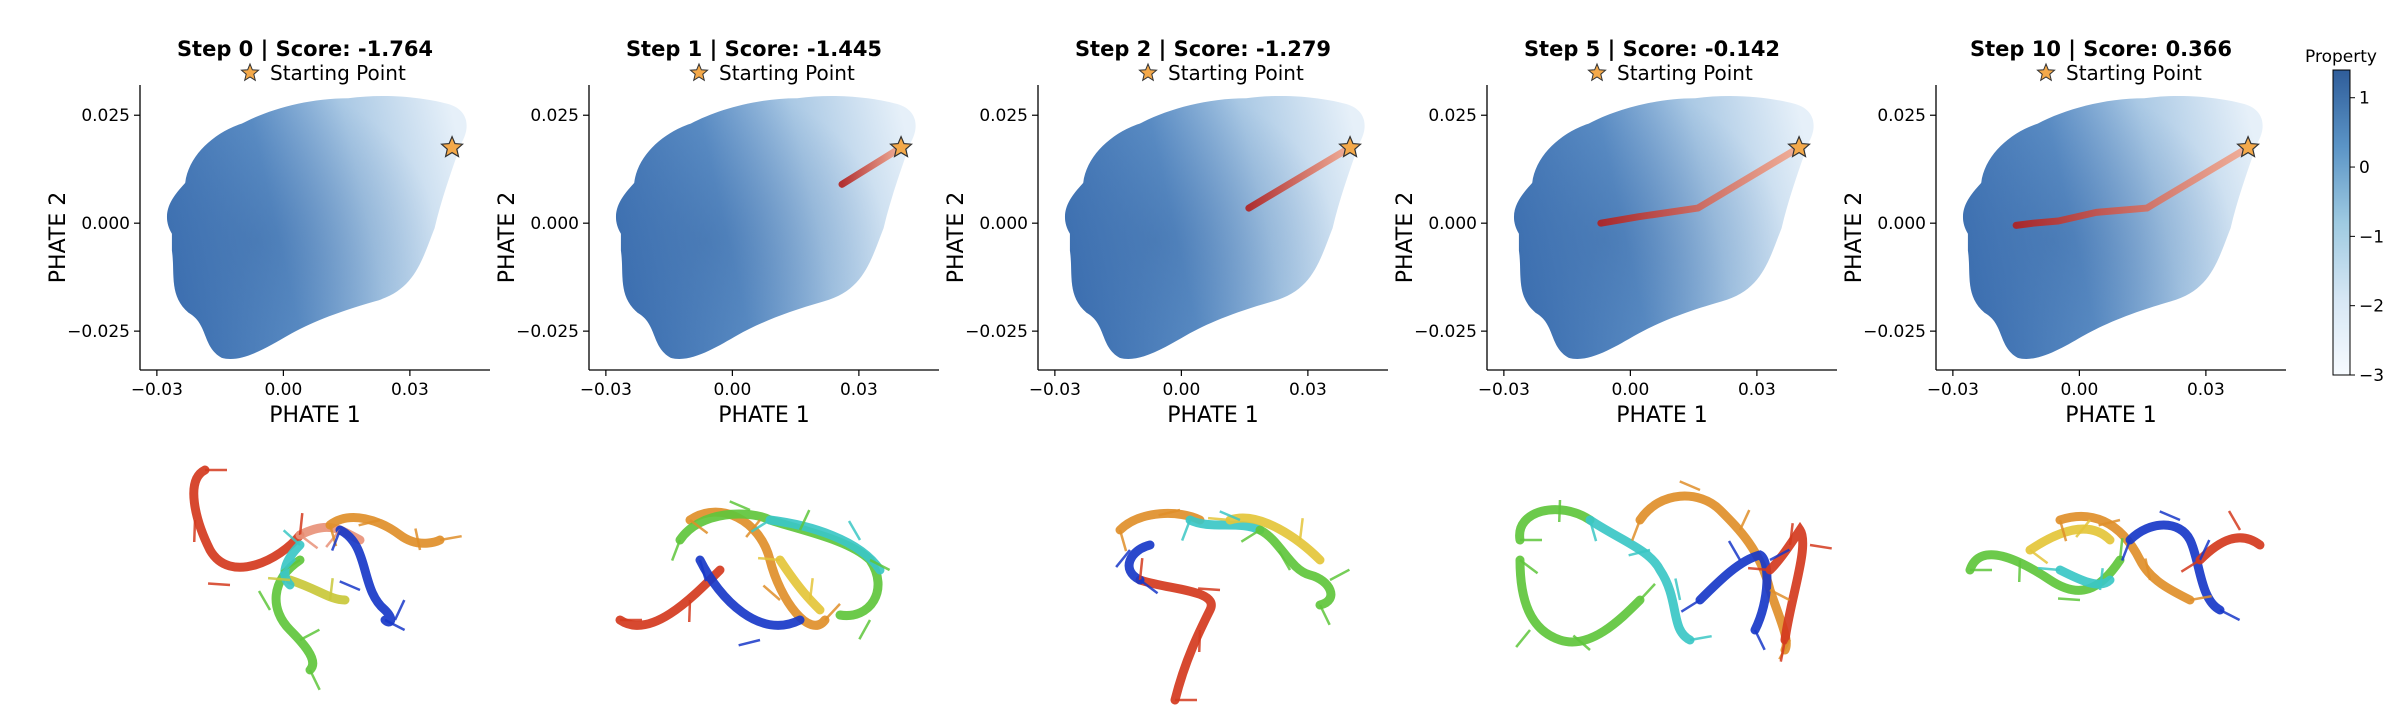 The image size is (2406, 724). I want to click on y-tick-label: 0.000, so click(105, 224).